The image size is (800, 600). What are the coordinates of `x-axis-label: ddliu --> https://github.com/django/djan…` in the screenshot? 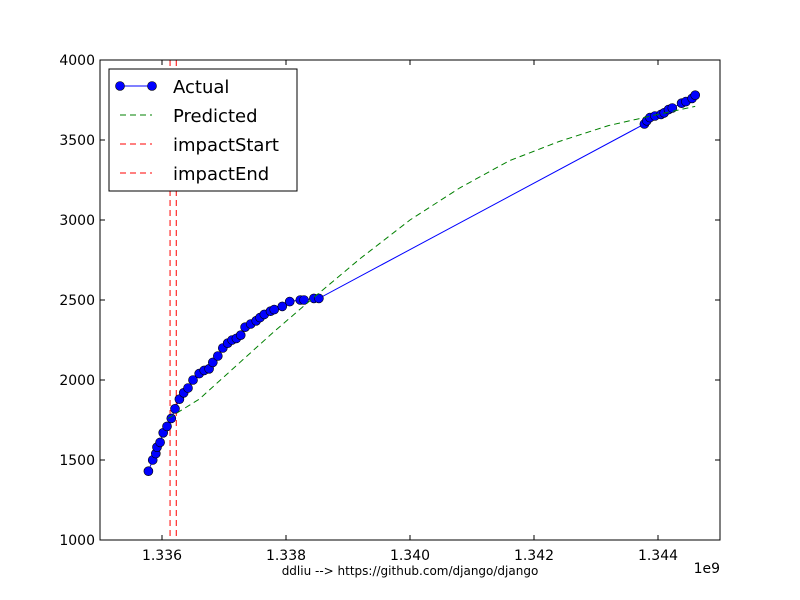 It's located at (410, 571).